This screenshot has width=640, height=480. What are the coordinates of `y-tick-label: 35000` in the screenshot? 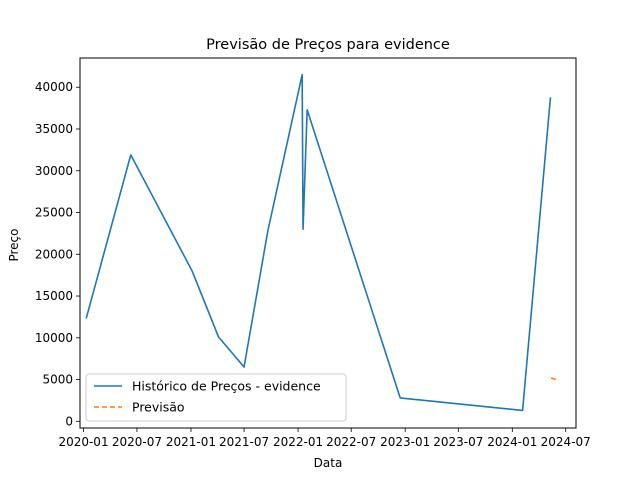 It's located at (54, 129).